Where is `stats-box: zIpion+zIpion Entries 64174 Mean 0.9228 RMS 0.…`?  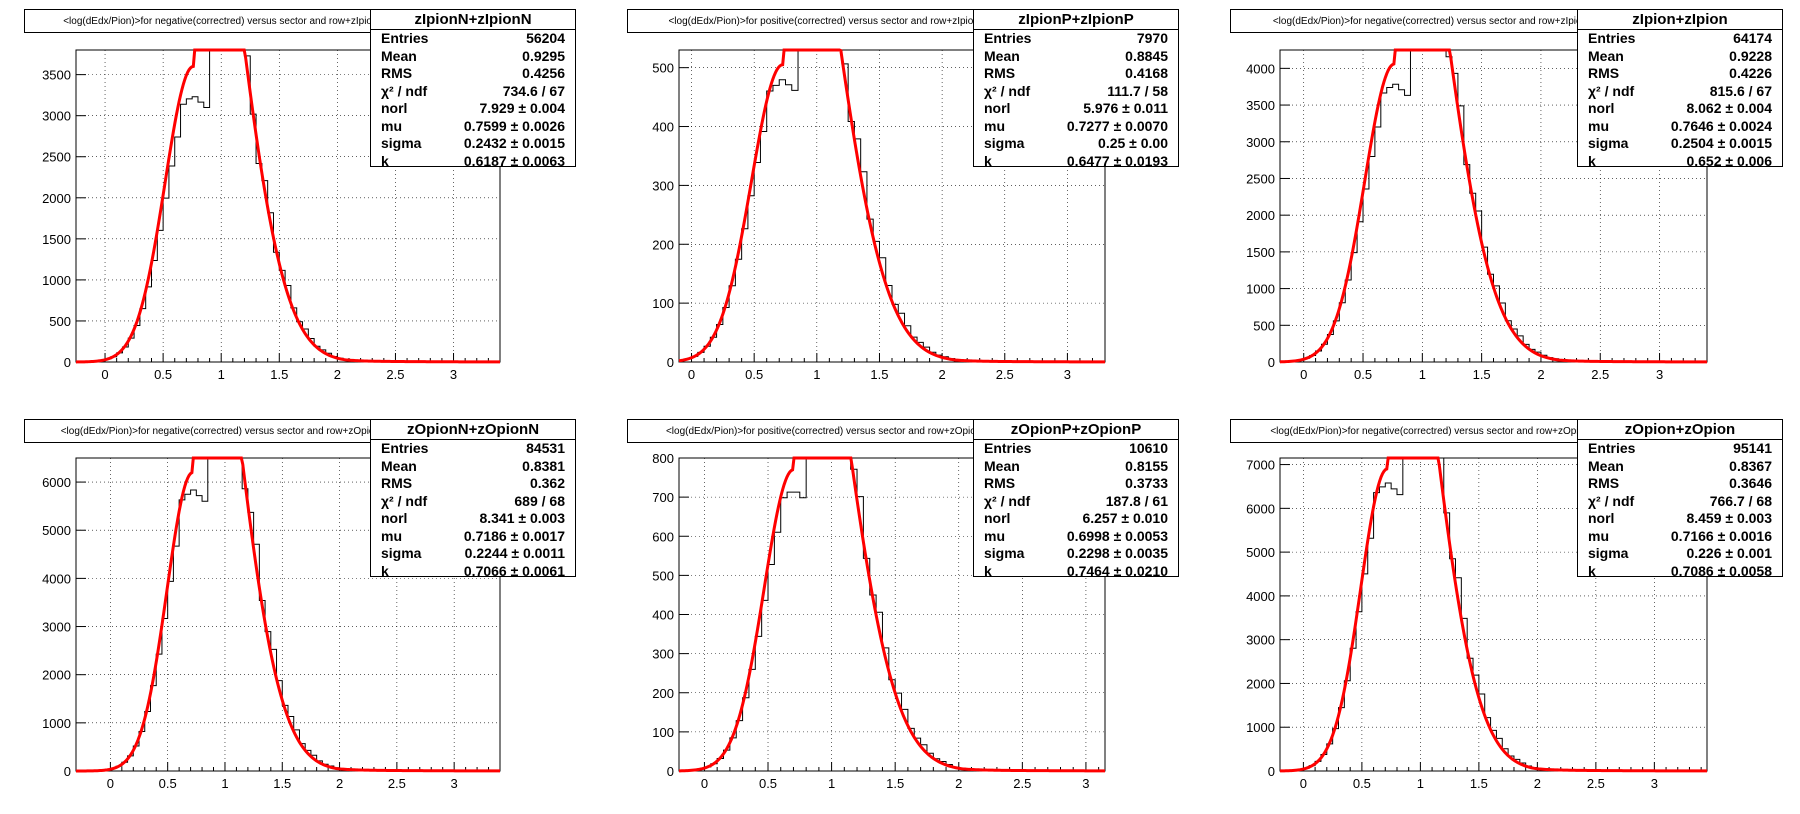
stats-box: zIpion+zIpion Entries 64174 Mean 0.9228 RMS 0.… is located at coordinates (1680, 89).